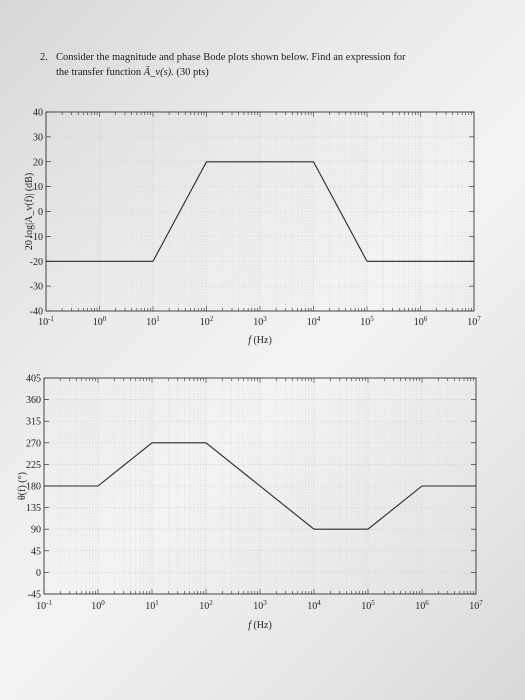  I want to click on question-tf-prefix: the transfer function, so click(99, 72).